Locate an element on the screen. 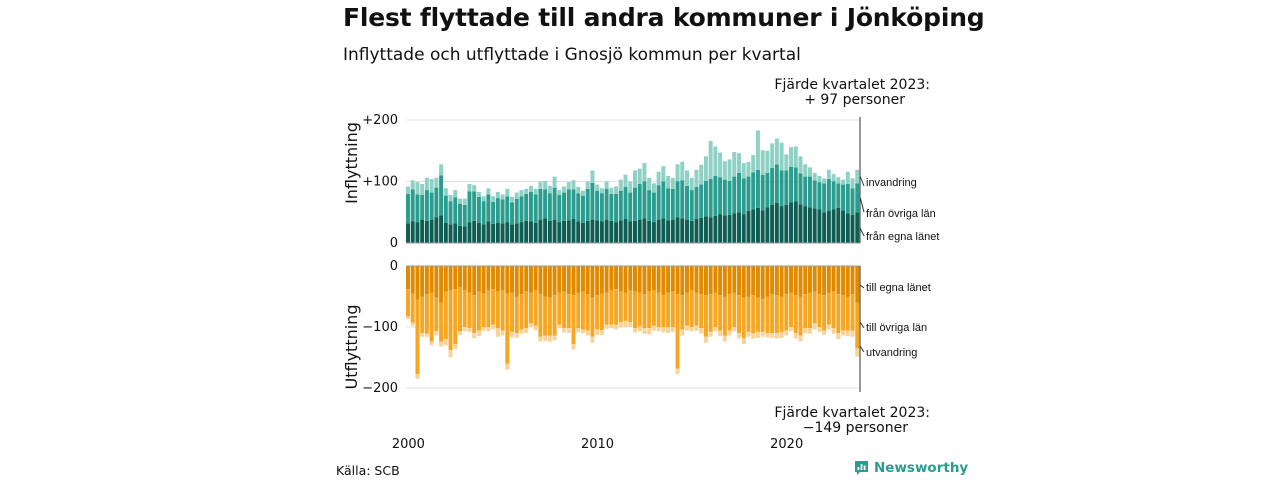  brand-logo: Newsworthy is located at coordinates (911, 468).